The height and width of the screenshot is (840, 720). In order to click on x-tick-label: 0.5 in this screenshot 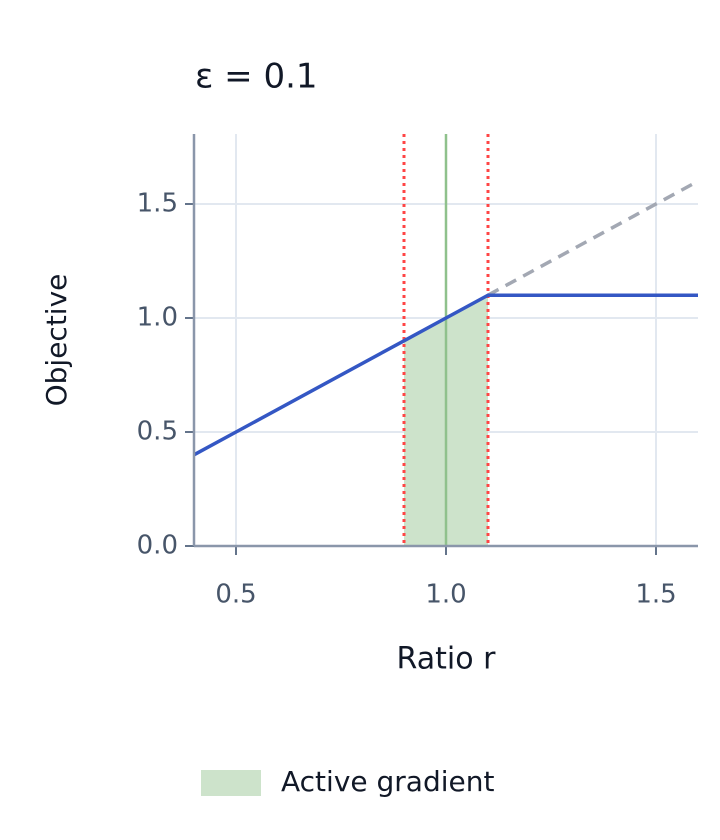, I will do `click(235, 595)`.